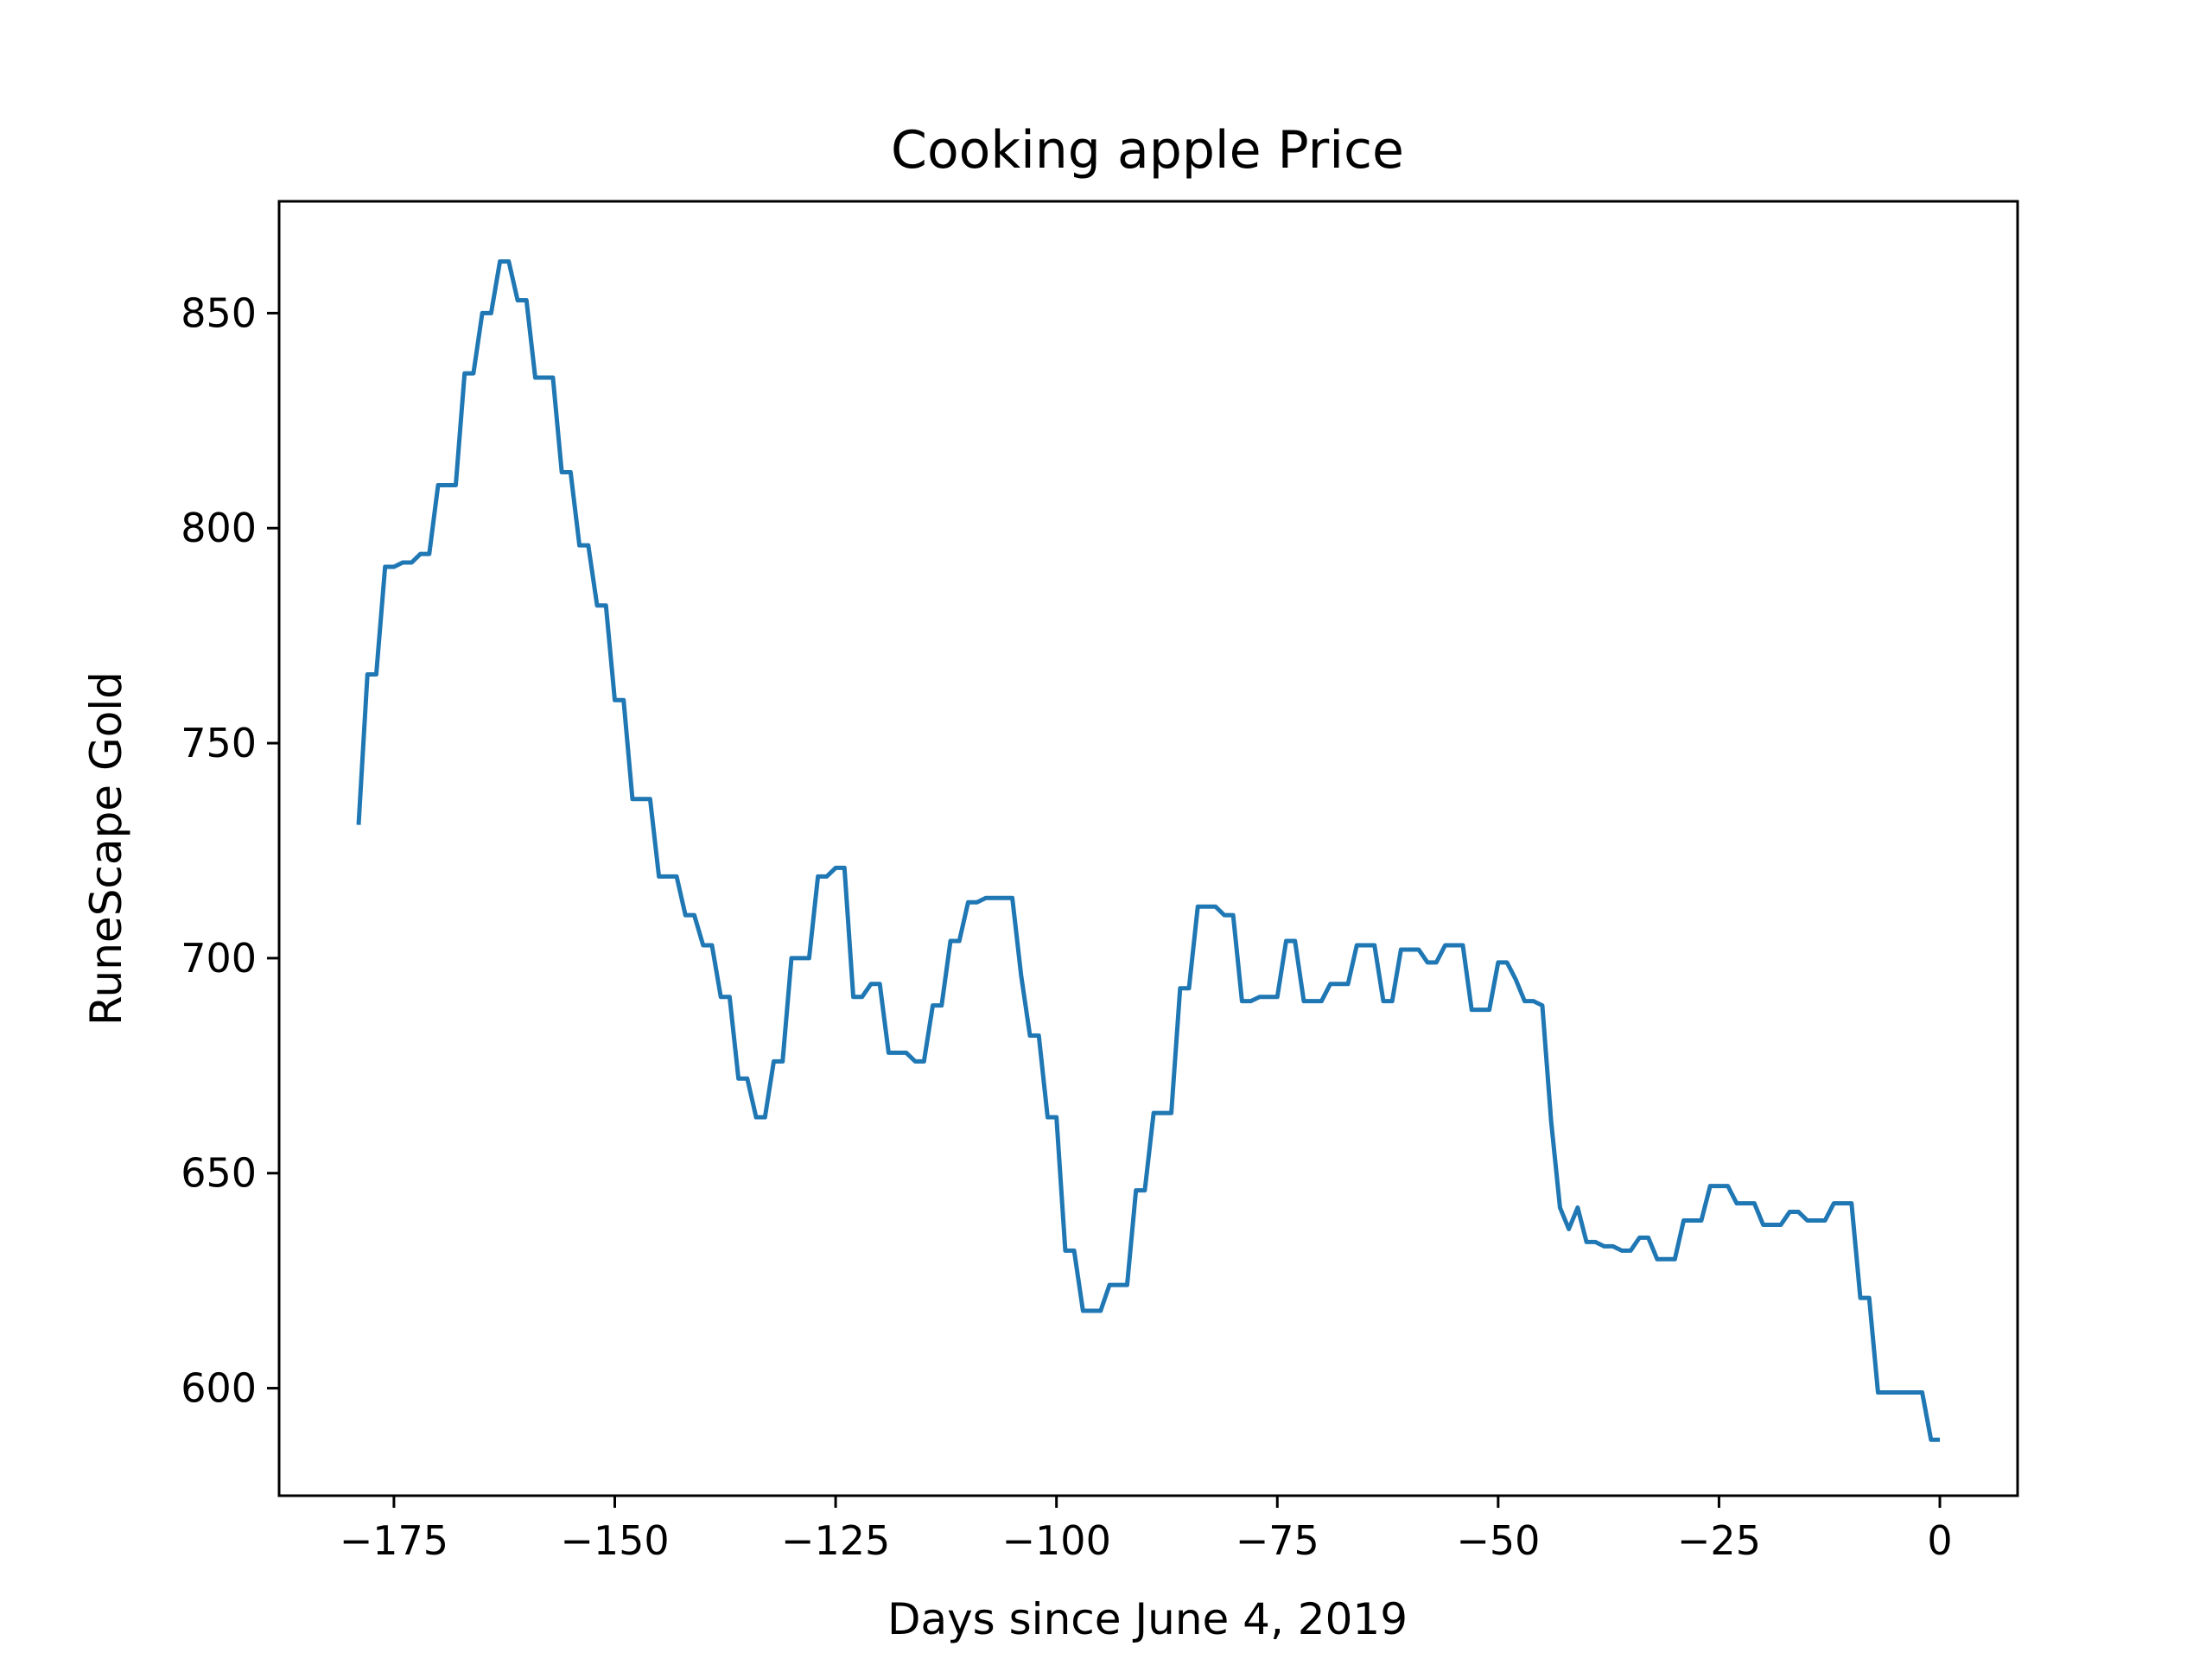 The height and width of the screenshot is (1659, 2212). Describe the element at coordinates (1056, 1540) in the screenshot. I see `x-tick-label: −100` at that location.